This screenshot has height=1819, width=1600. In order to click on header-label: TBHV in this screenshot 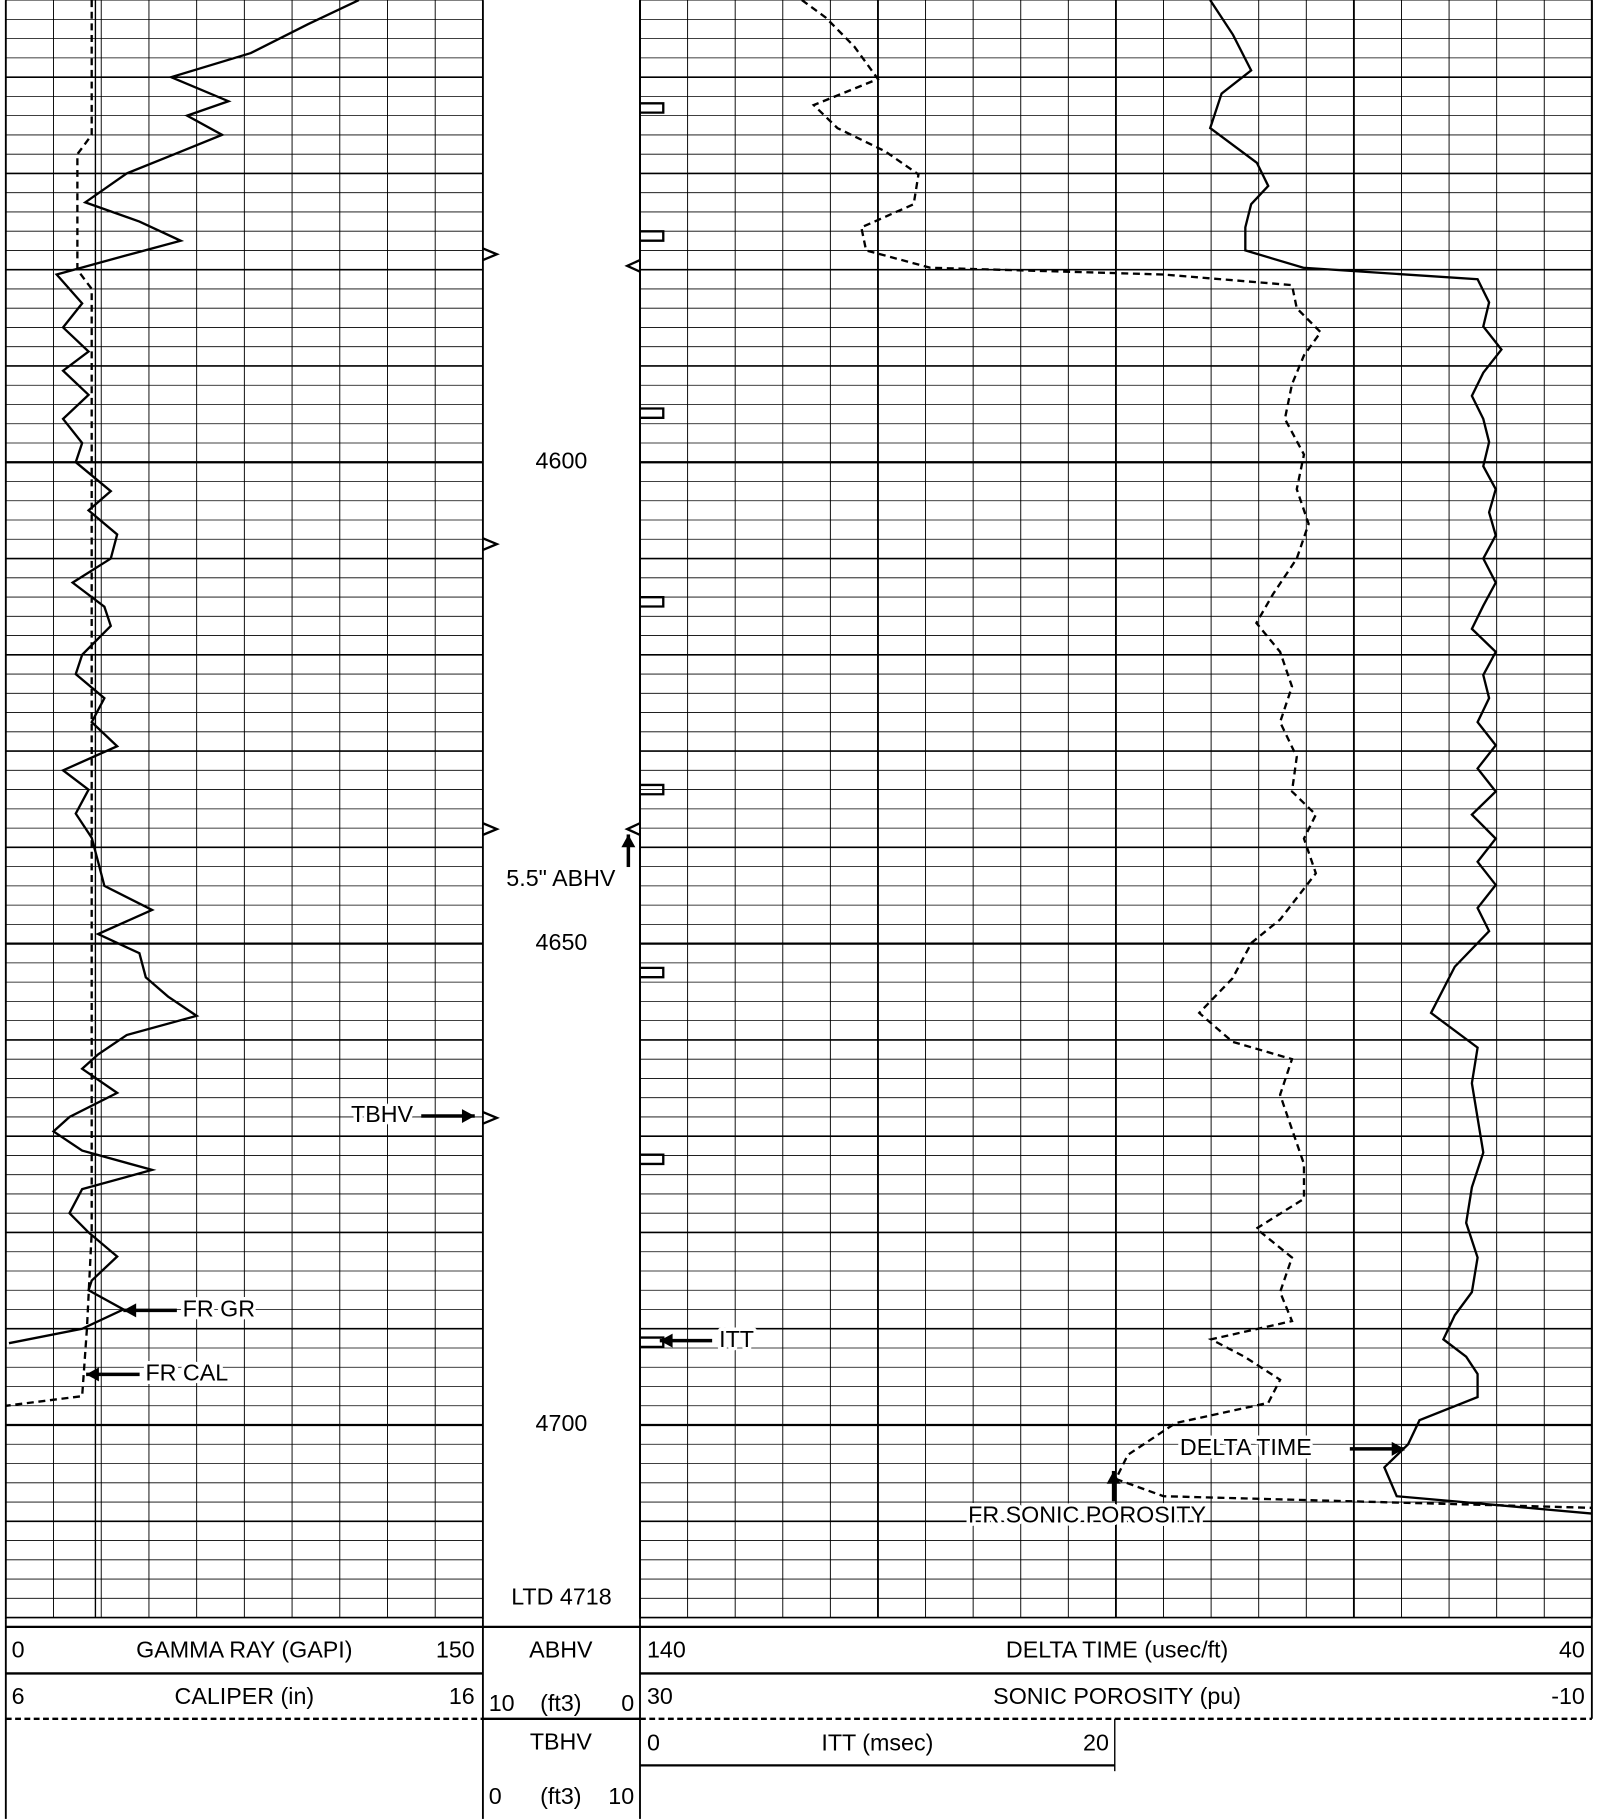, I will do `click(561, 1741)`.